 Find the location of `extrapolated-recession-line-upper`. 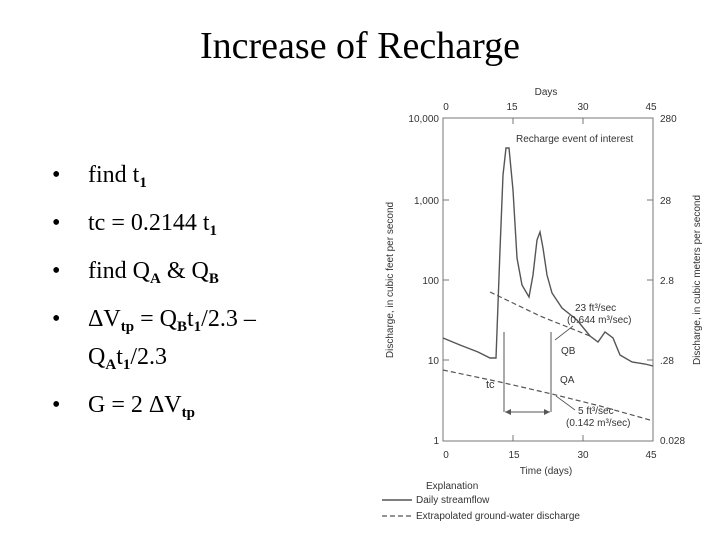

extrapolated-recession-line-upper is located at coordinates (540, 314).